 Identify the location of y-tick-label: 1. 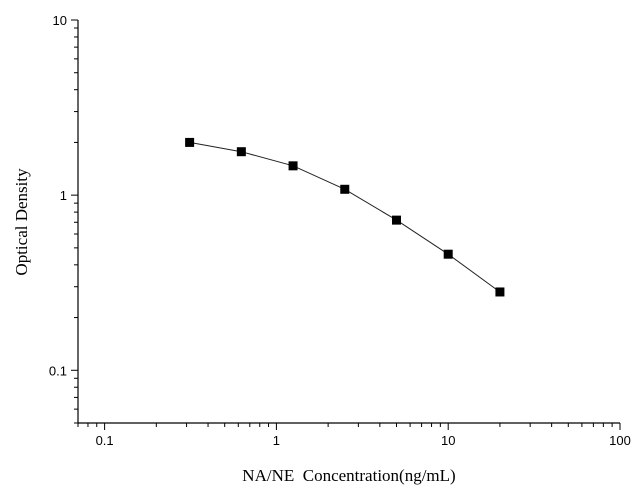
(63, 195).